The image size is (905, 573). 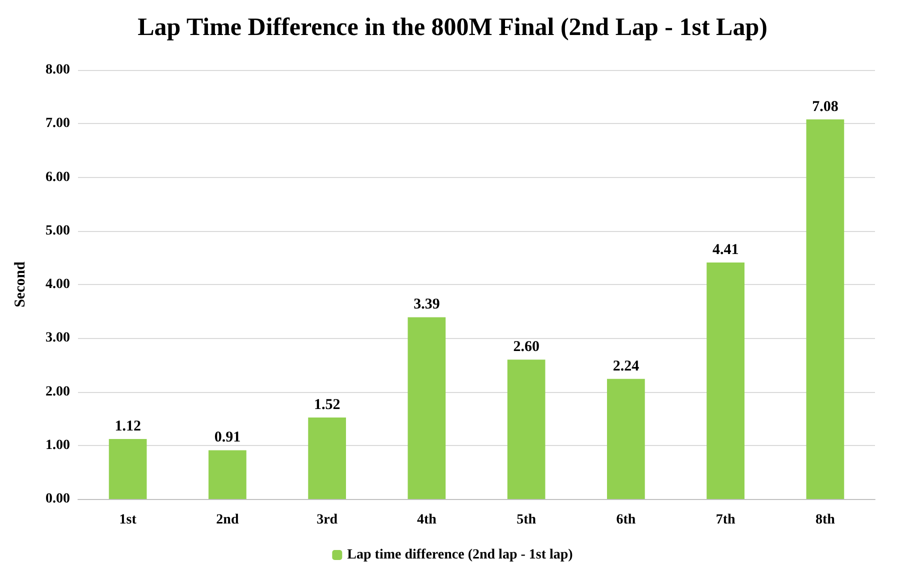 What do you see at coordinates (58, 70) in the screenshot?
I see `y-tick-label: 8.00` at bounding box center [58, 70].